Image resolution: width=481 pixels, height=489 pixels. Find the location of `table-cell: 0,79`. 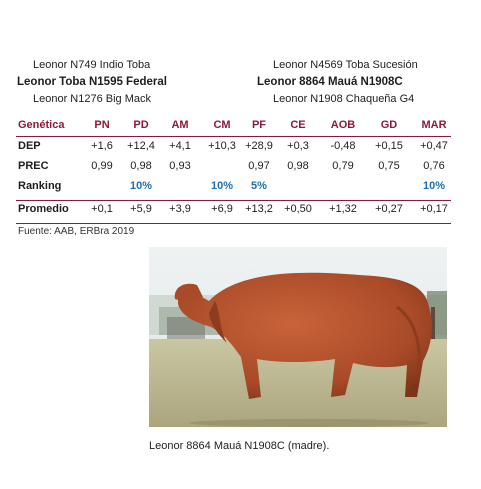

table-cell: 0,79 is located at coordinates (343, 166).